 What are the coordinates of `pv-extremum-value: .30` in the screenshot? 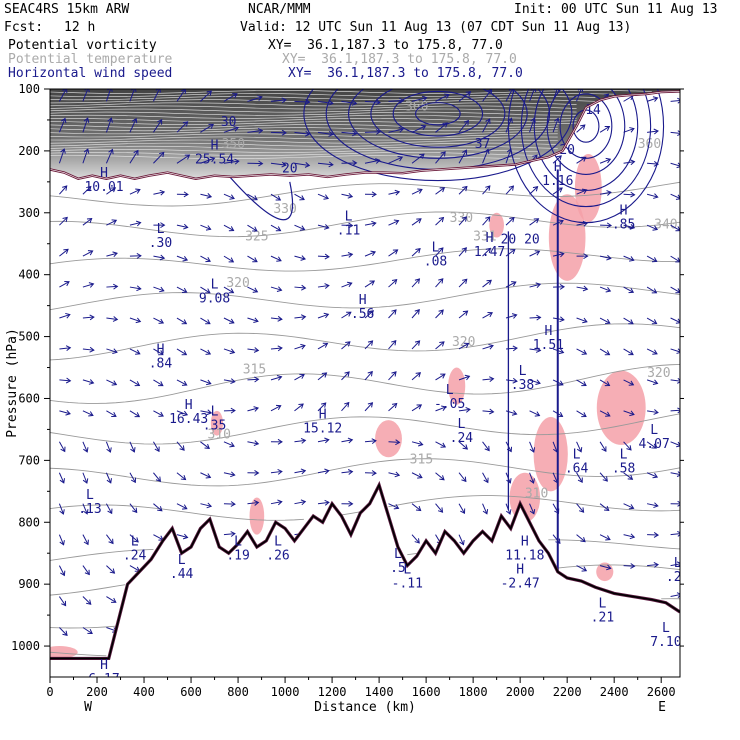 It's located at (160, 243).